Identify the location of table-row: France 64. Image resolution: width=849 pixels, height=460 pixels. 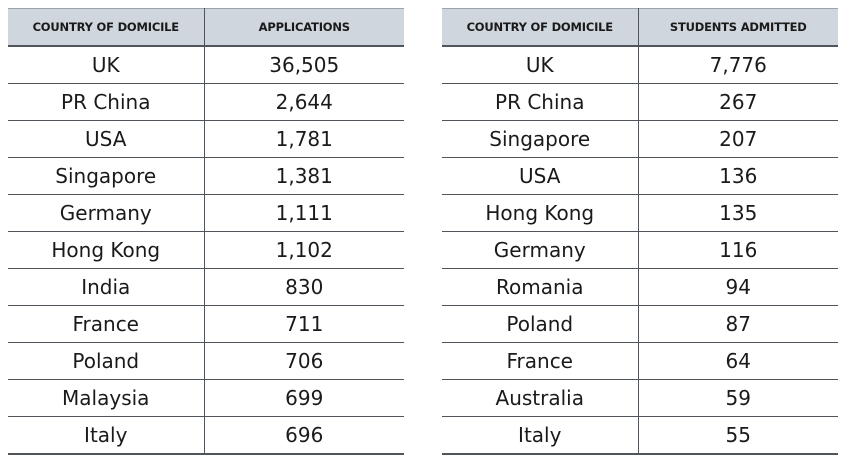
(640, 361).